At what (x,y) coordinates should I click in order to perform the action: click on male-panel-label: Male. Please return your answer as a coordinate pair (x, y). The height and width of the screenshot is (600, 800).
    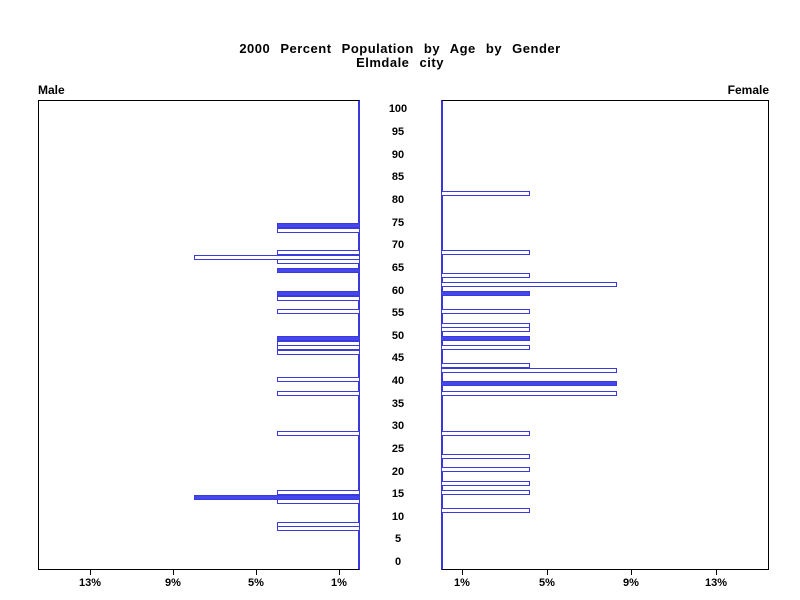
    Looking at the image, I should click on (51, 90).